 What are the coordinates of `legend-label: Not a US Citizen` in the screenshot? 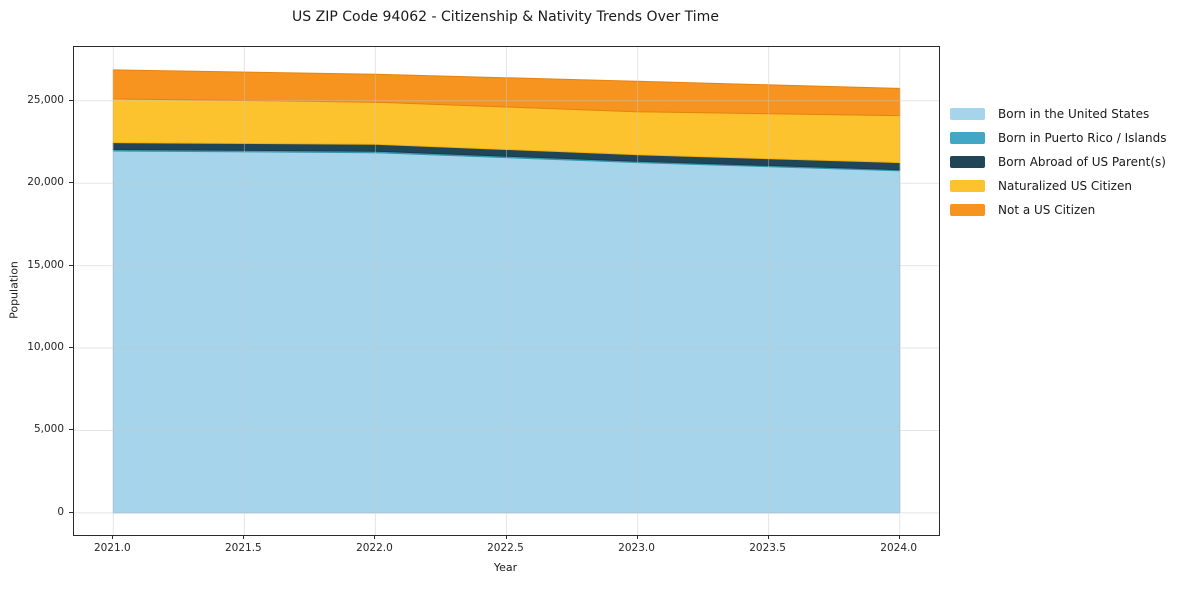 It's located at (1047, 210).